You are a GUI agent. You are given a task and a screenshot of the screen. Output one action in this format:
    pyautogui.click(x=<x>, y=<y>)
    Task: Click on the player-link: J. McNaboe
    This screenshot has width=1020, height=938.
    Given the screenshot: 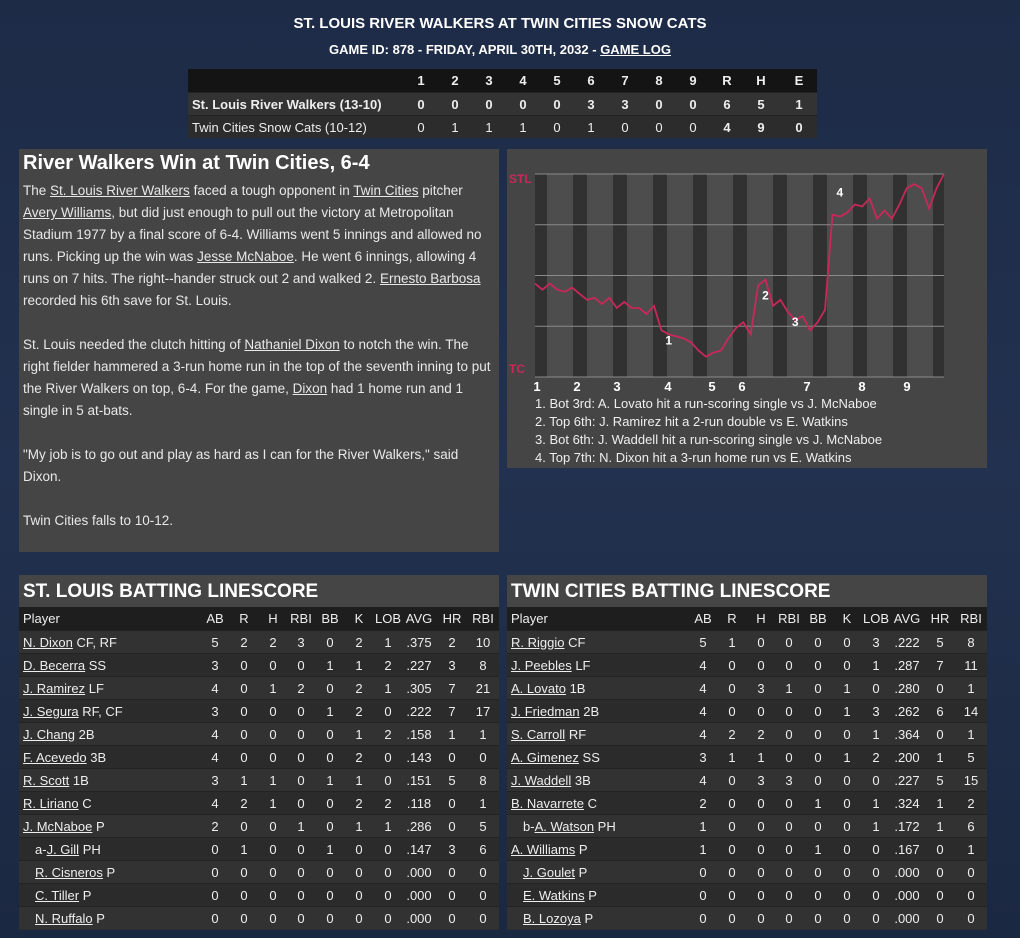 What is the action you would take?
    pyautogui.click(x=58, y=826)
    